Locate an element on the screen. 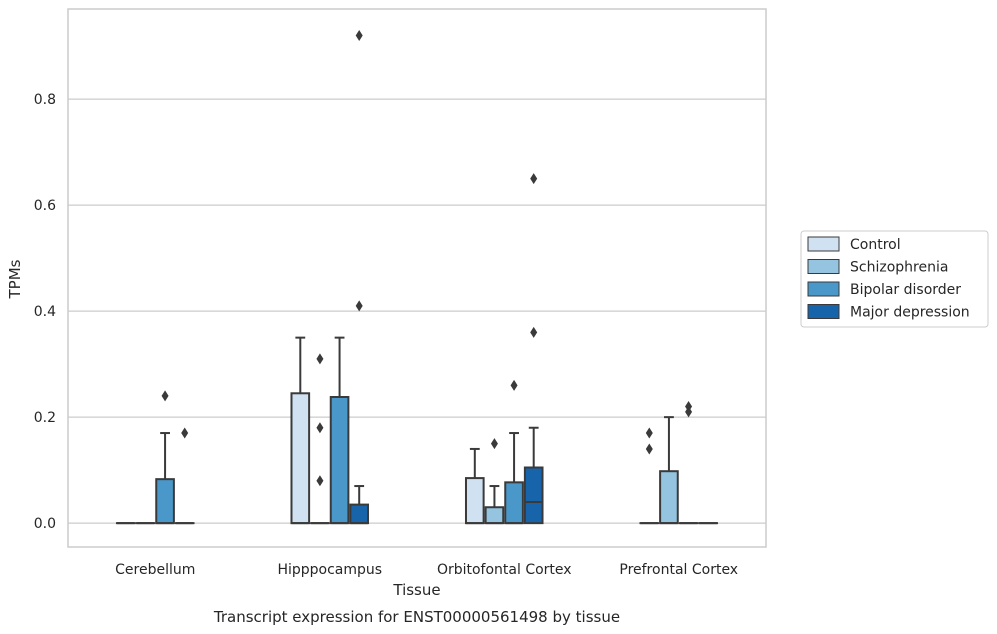 The width and height of the screenshot is (997, 634). x-axis-label: Tissue is located at coordinates (416, 590).